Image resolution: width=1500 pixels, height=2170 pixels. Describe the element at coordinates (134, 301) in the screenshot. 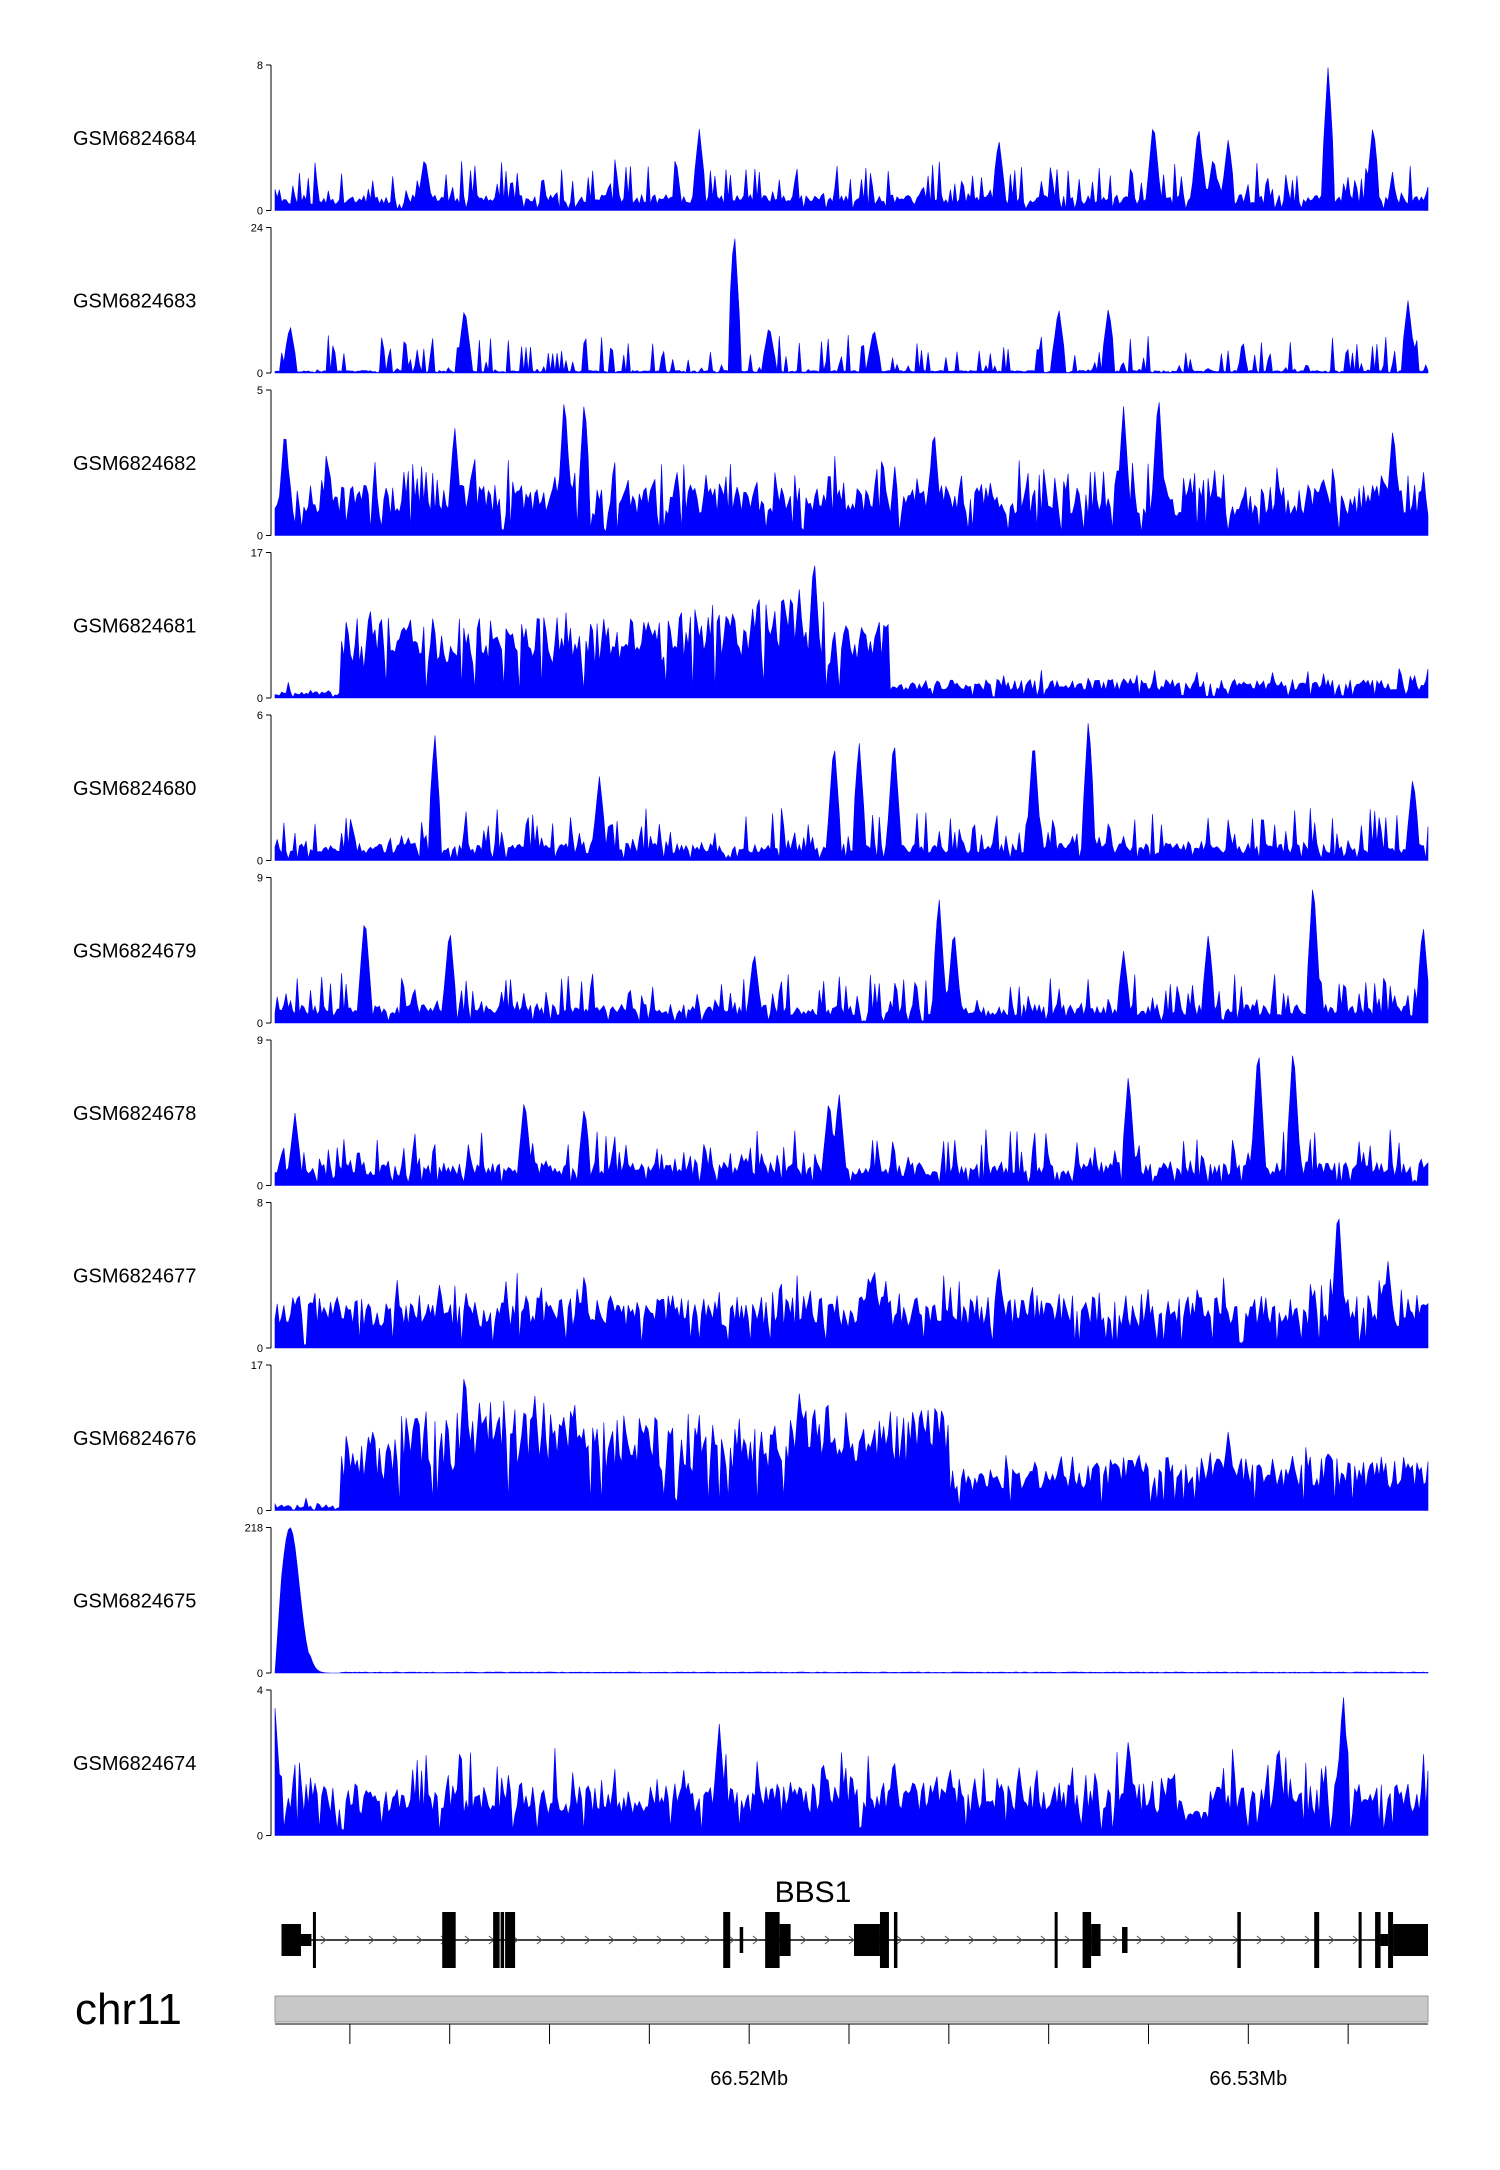

I see `track-label: GSM6824683` at that location.